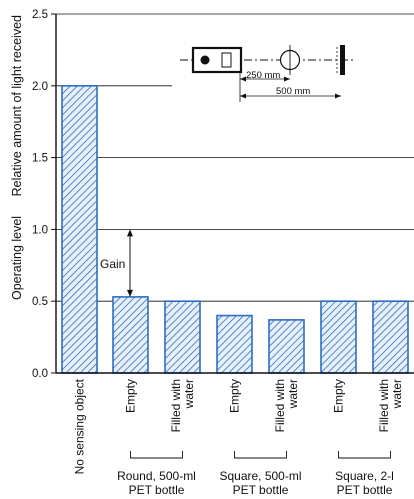 This screenshot has width=414, height=499. I want to click on gain-arrow-head-up, so click(130, 233).